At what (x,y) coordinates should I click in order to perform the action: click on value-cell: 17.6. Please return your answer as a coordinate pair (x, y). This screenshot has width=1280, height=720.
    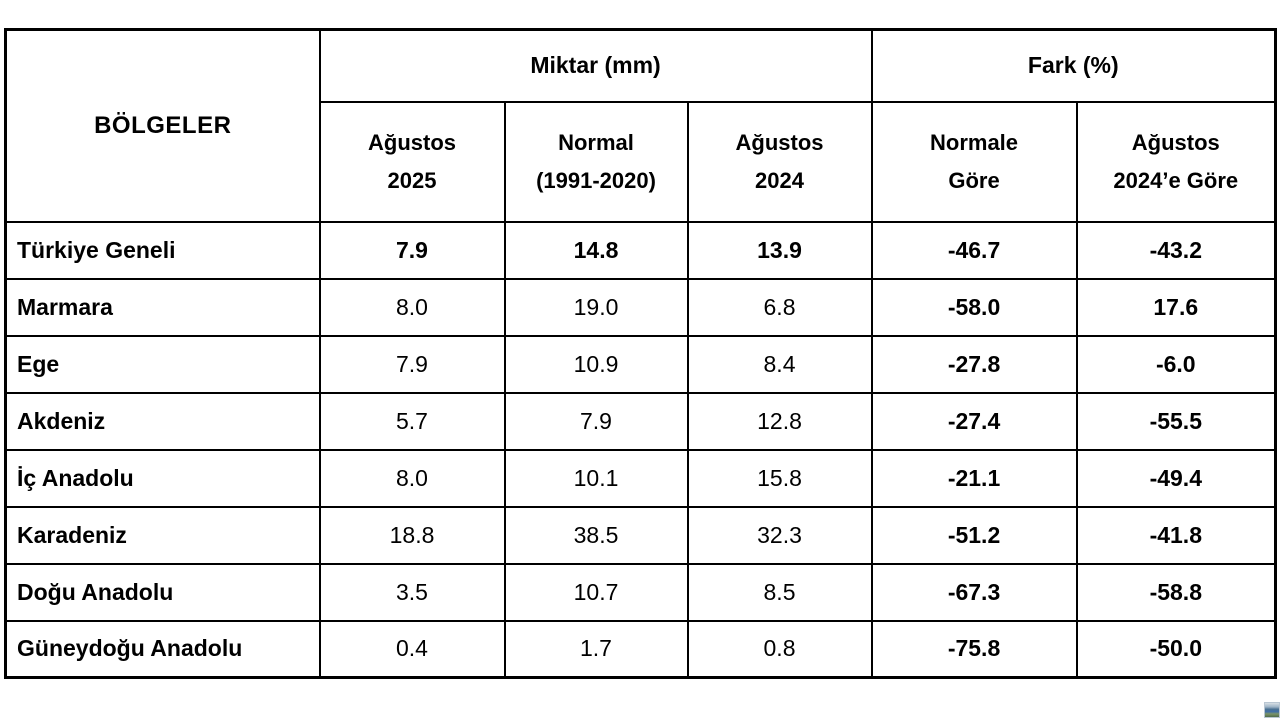
    Looking at the image, I should click on (1176, 307).